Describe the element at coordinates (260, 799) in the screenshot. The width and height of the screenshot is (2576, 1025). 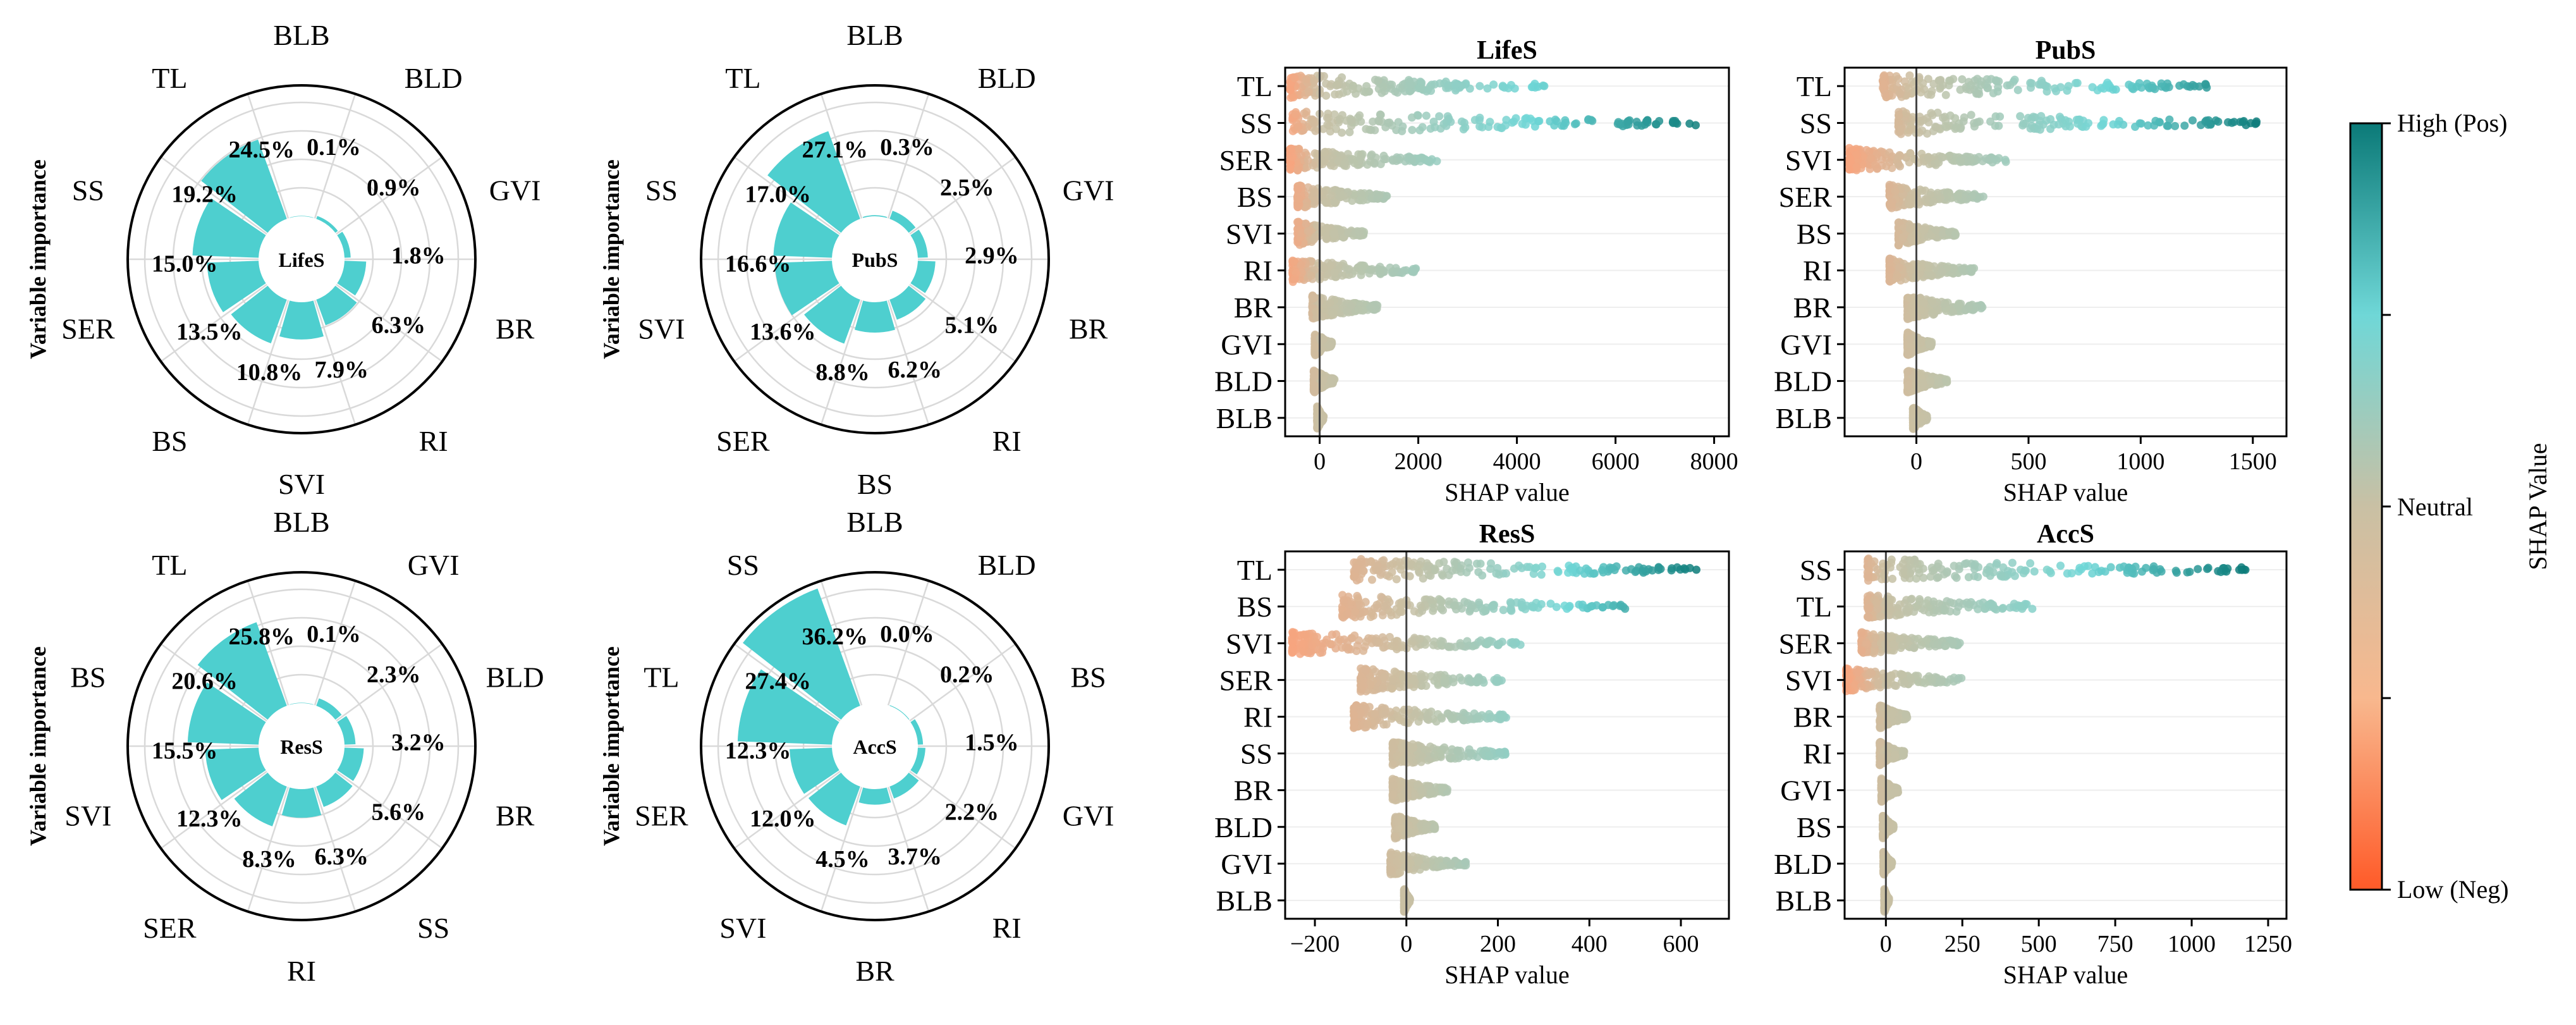
I see `polar-bar-ser` at that location.